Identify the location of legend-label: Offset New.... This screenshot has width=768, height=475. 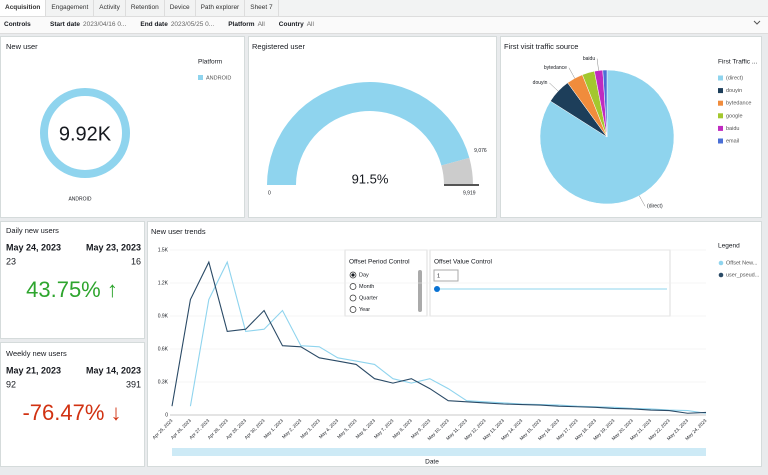
(742, 263).